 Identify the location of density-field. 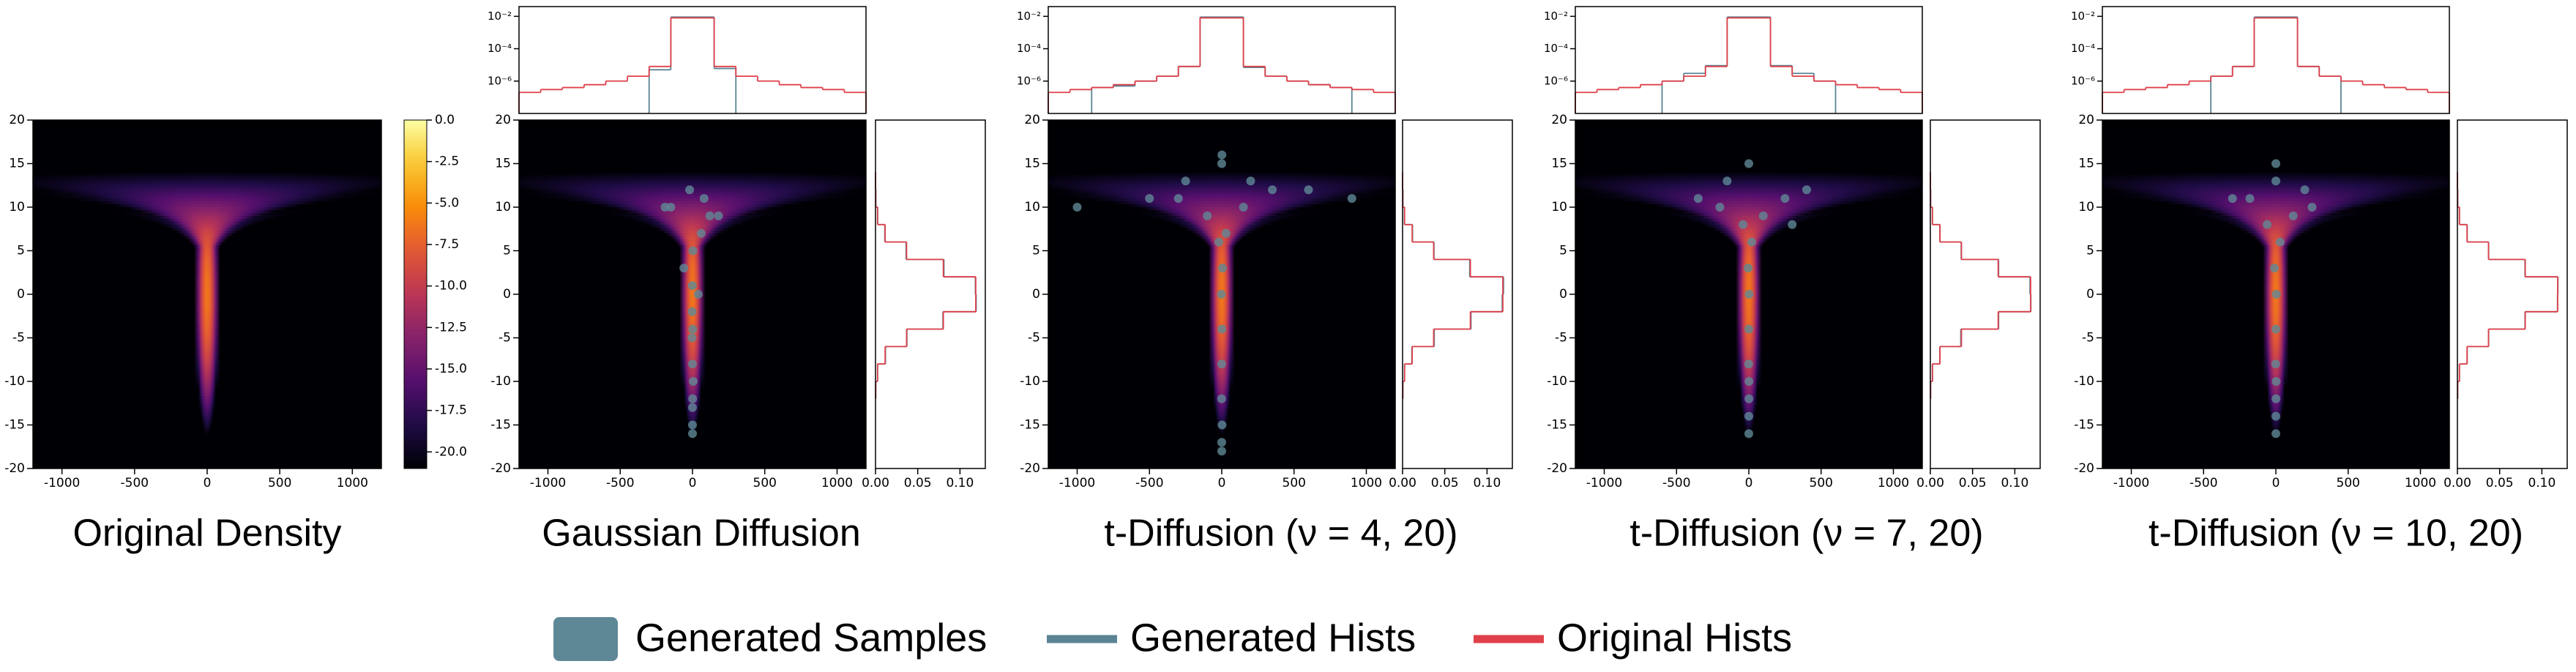
(207, 294).